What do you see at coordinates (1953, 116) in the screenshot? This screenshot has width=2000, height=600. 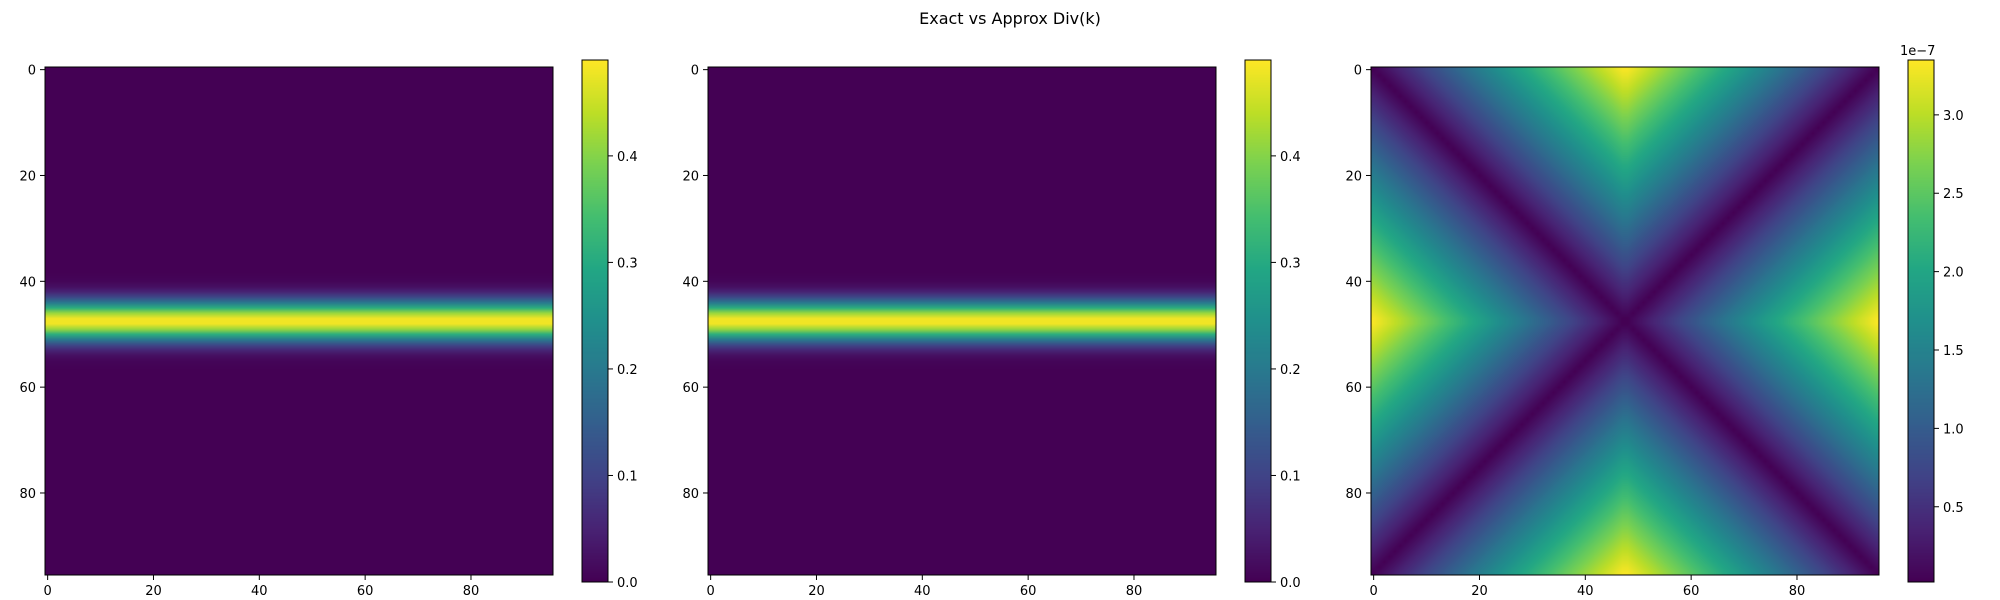 I see `colorbar-tick-label: 3.0` at bounding box center [1953, 116].